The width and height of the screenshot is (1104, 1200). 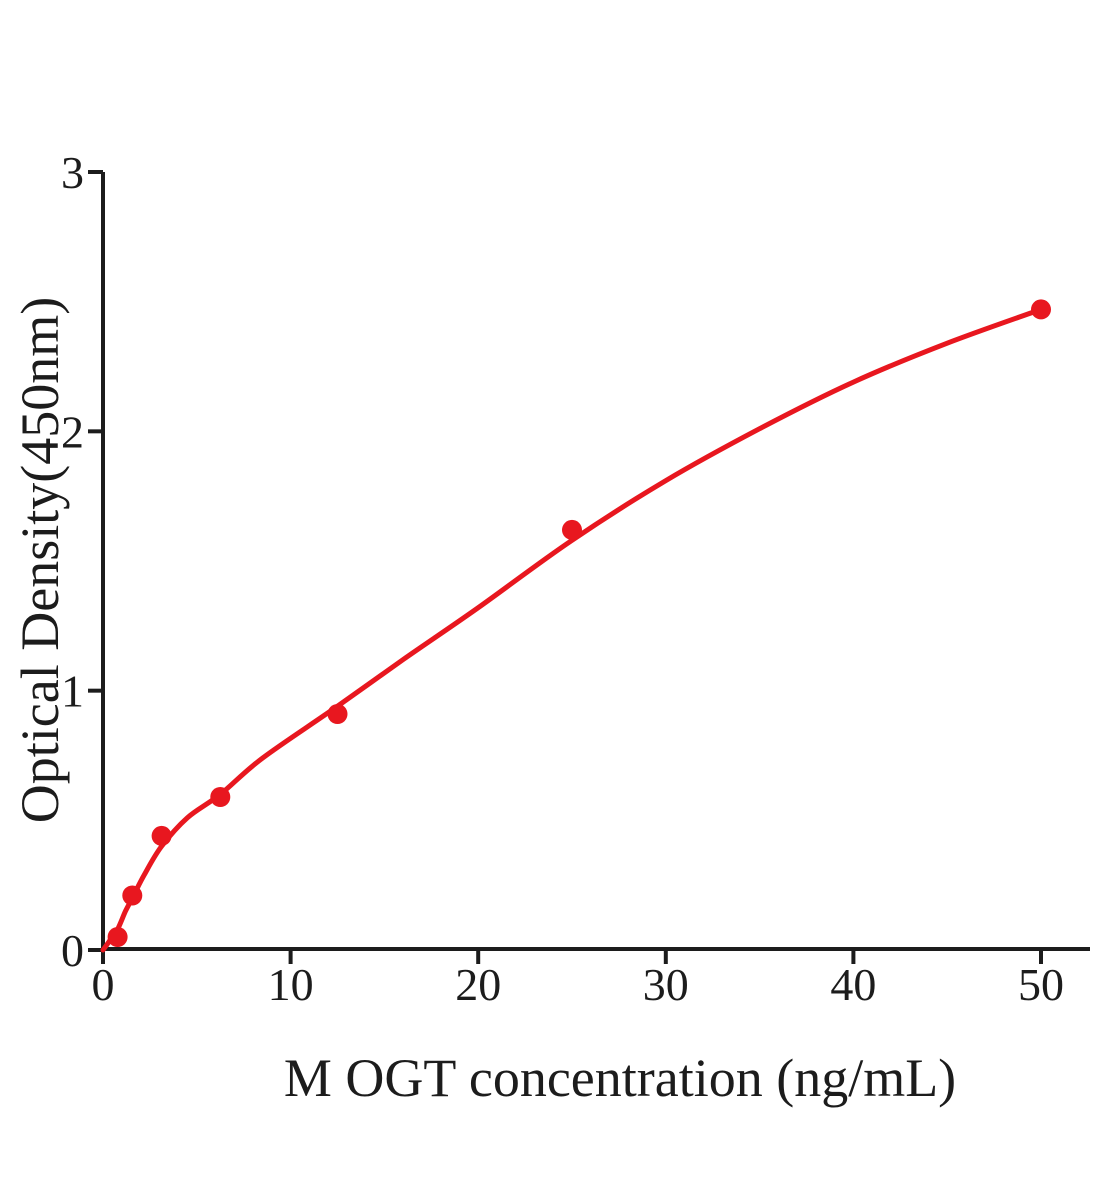 I want to click on x-tick-label: 10, so click(x=291, y=984).